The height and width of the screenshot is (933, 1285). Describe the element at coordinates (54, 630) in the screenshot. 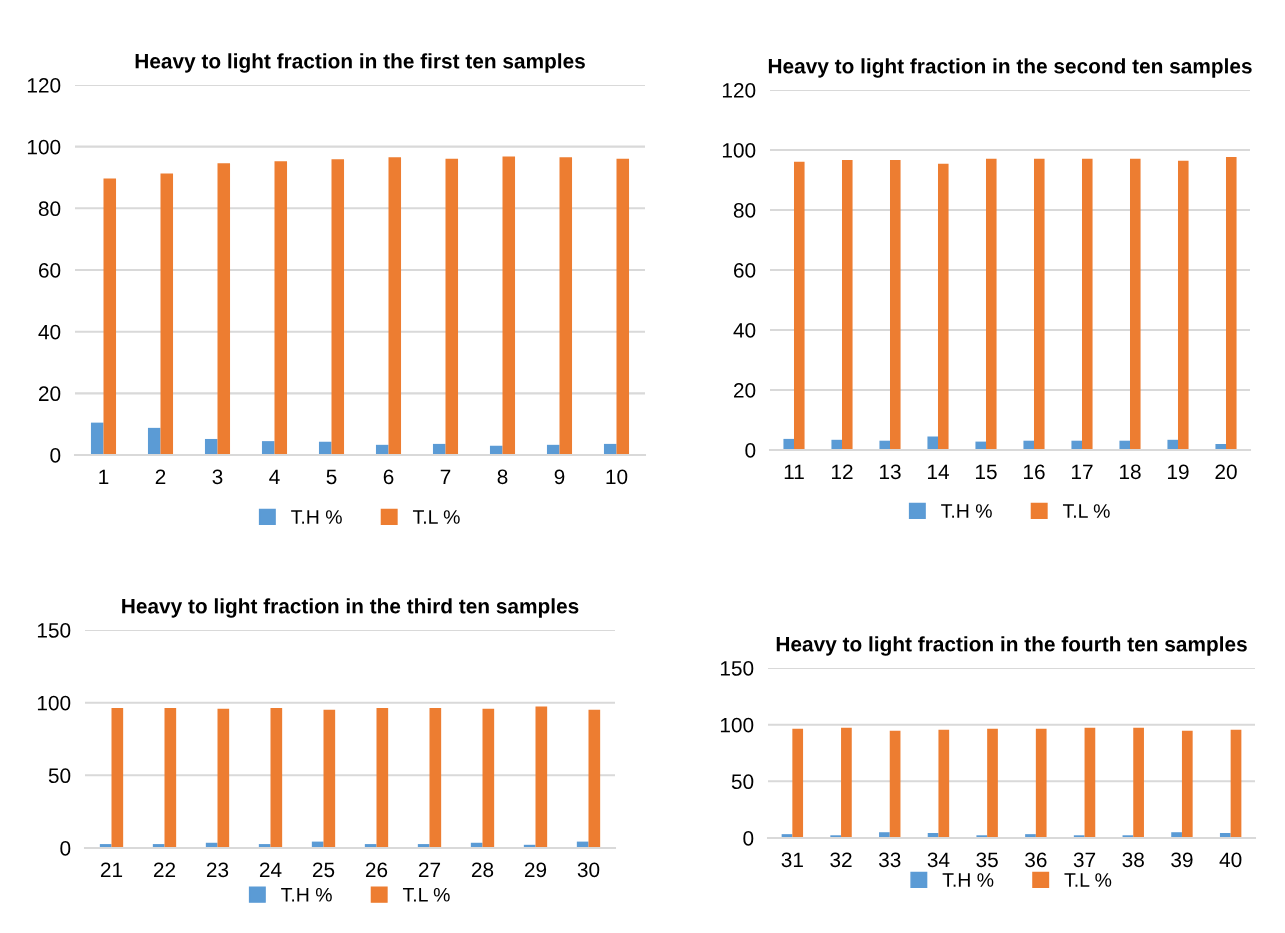

I see `y-tick-label: 150` at that location.